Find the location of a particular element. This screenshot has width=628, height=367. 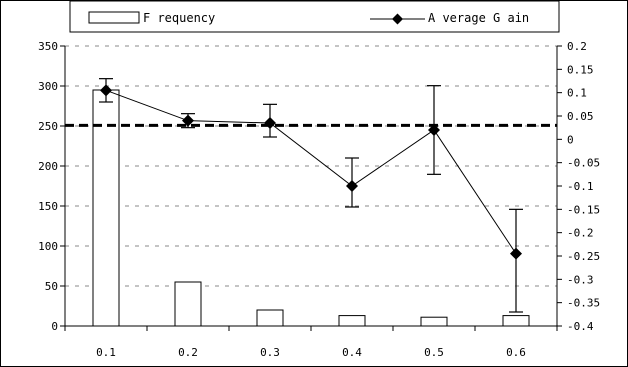

right-tick-label: -0.35 is located at coordinates (583, 303).